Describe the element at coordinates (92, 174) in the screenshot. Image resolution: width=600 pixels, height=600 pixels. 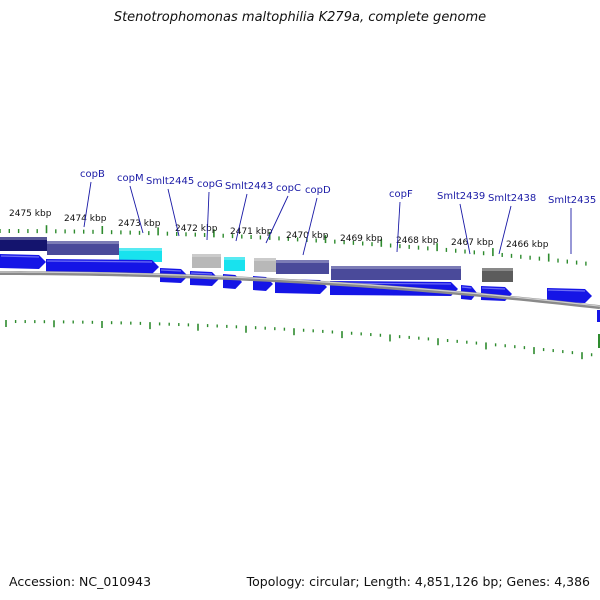
I see `gene-label: copB` at that location.